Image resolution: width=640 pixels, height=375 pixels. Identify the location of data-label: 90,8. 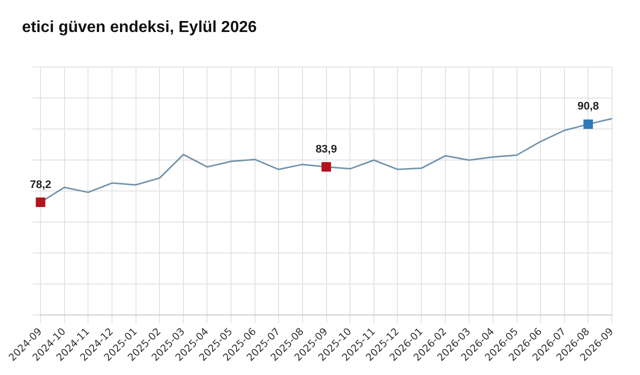
(588, 106).